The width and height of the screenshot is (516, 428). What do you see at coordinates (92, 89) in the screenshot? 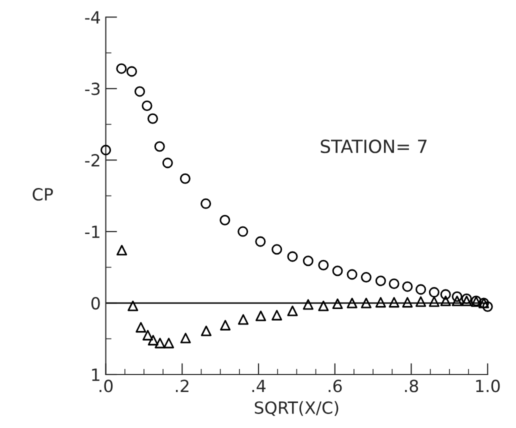
I see `y-tick-label: -3` at bounding box center [92, 89].